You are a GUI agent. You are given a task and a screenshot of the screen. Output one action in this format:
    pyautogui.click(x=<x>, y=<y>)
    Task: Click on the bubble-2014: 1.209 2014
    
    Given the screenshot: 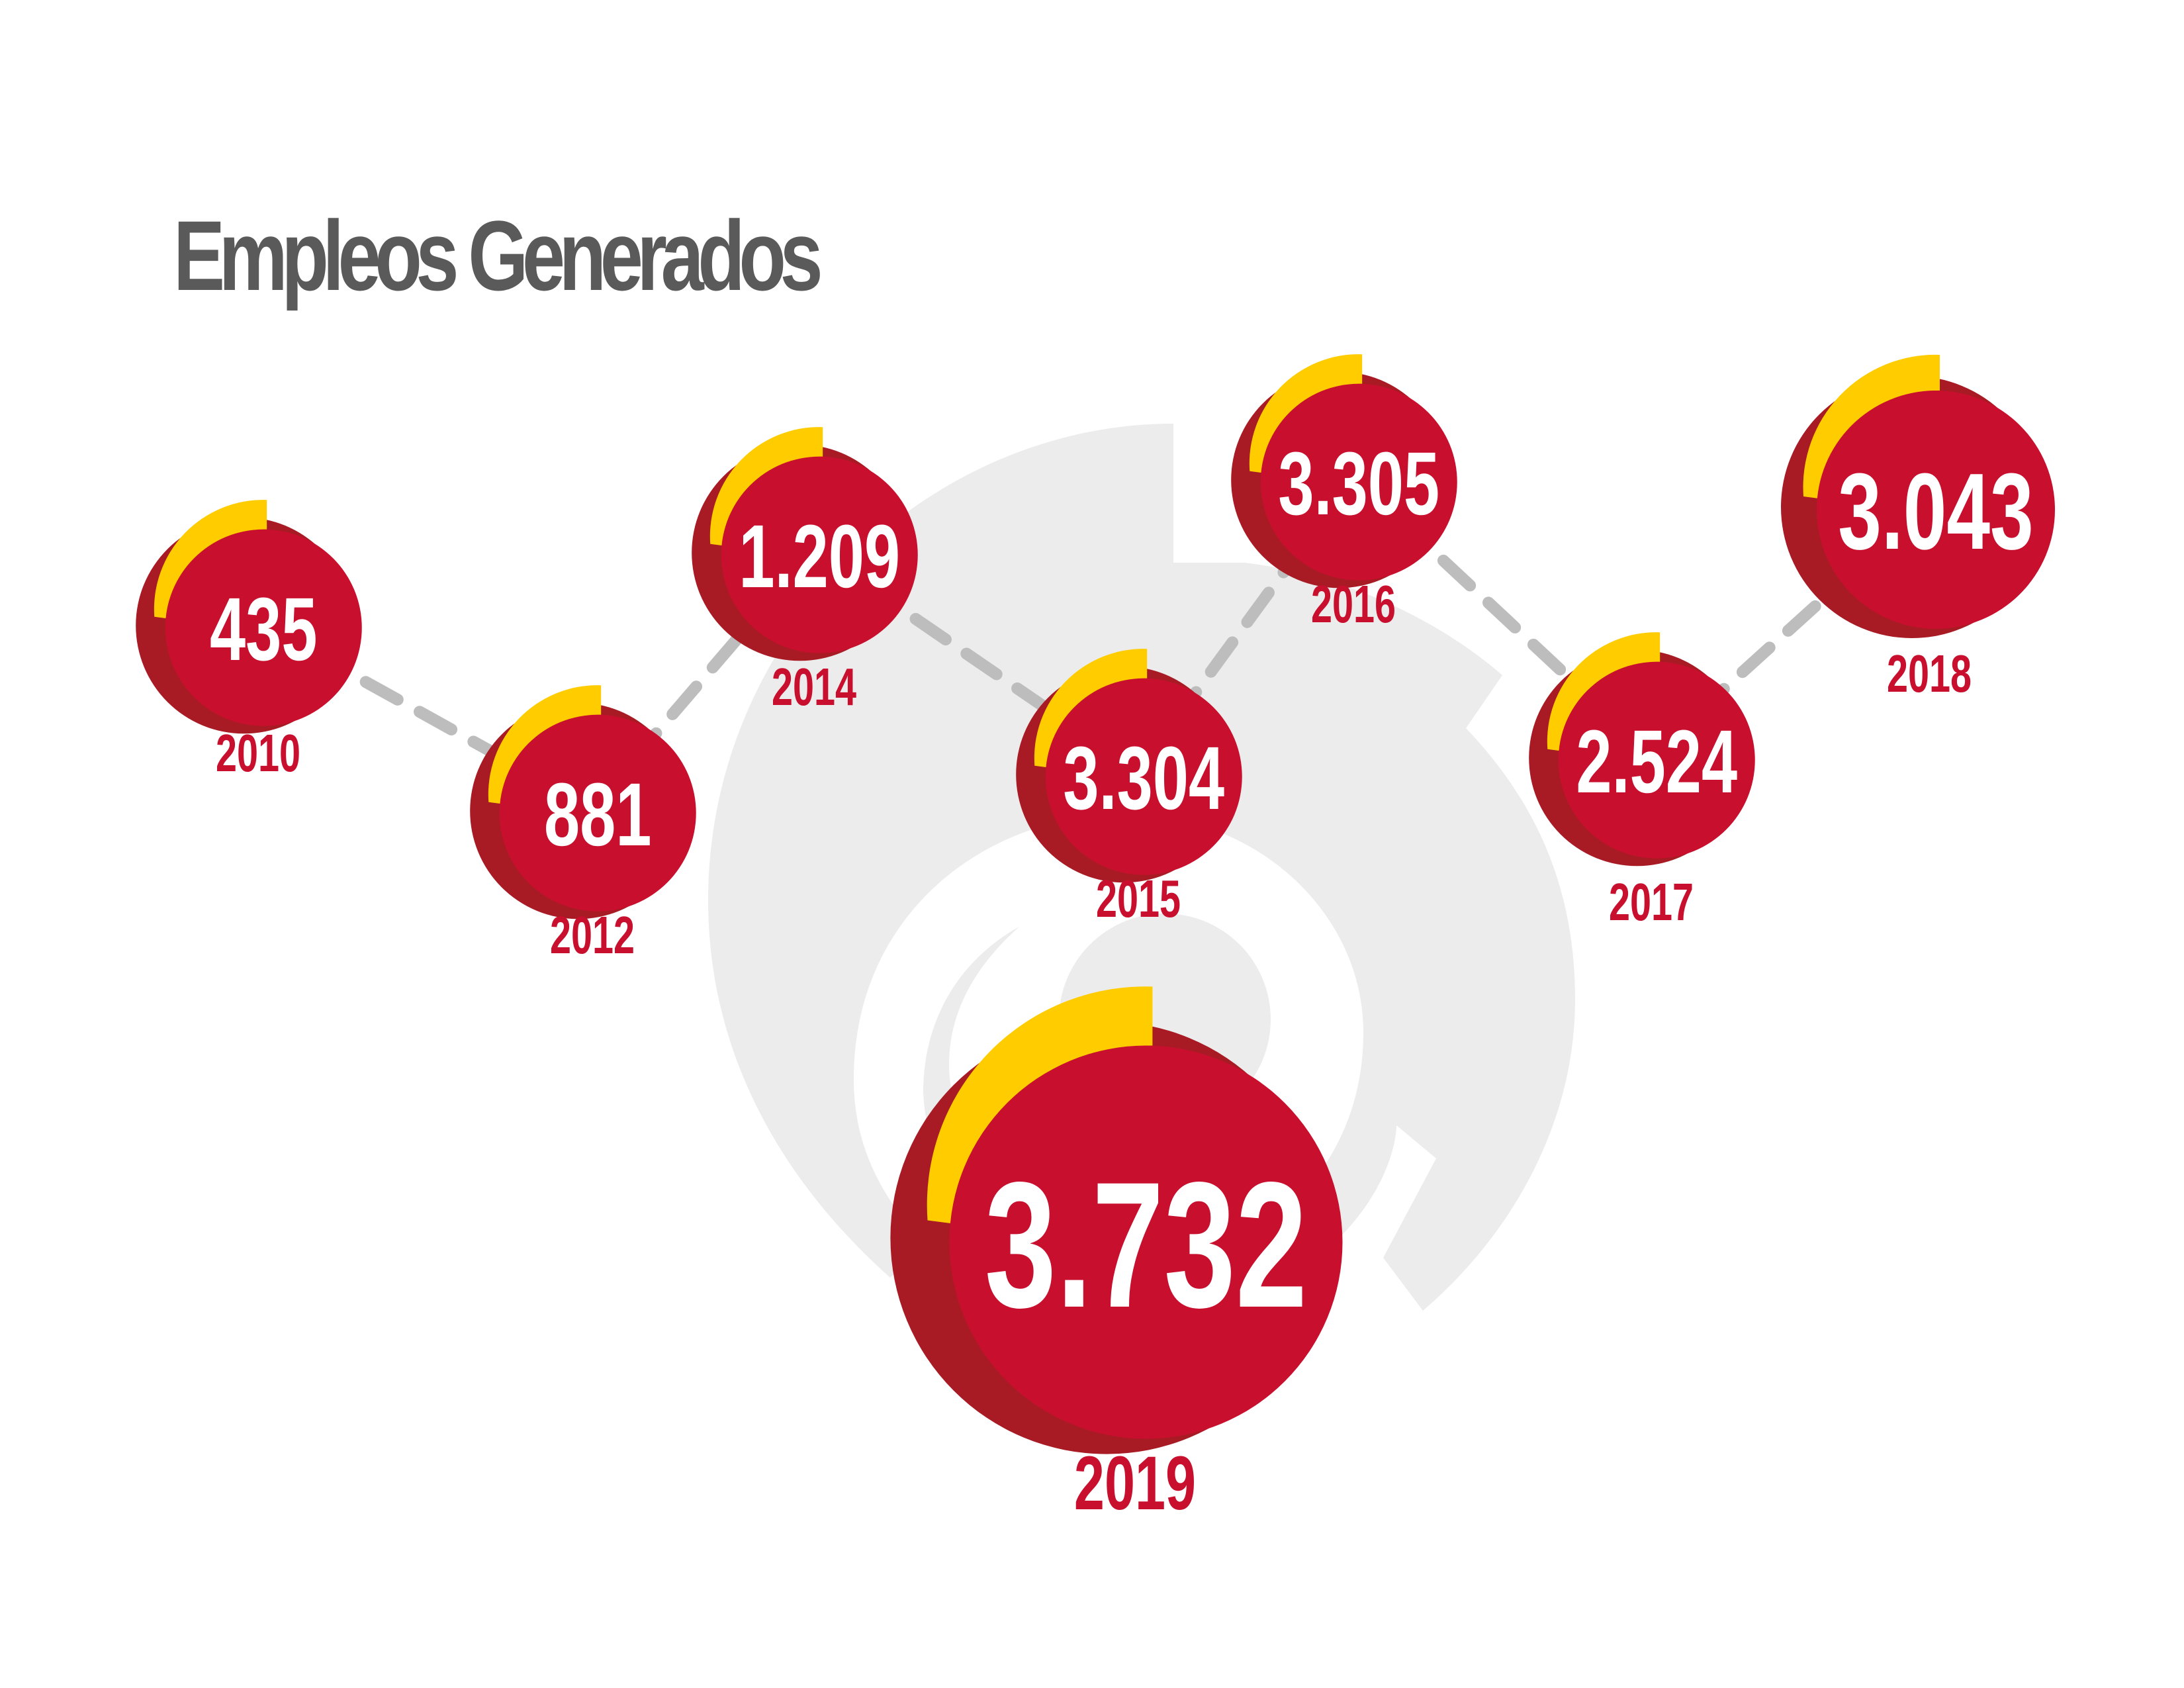 What is the action you would take?
    pyautogui.click(x=805, y=571)
    